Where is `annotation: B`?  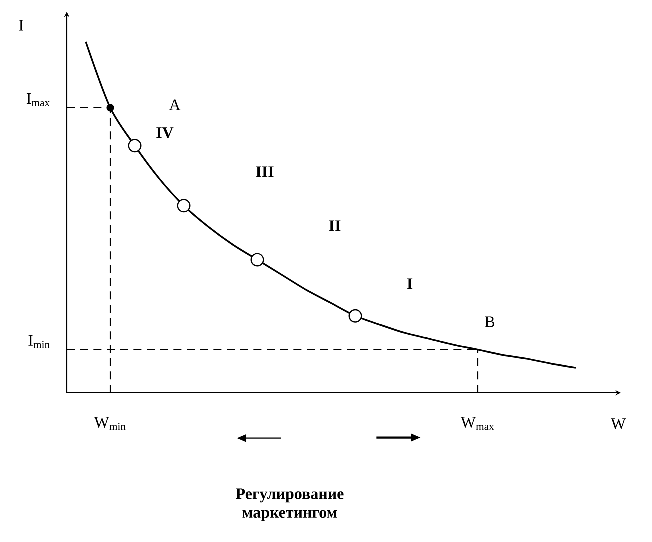
annotation: B is located at coordinates (490, 322).